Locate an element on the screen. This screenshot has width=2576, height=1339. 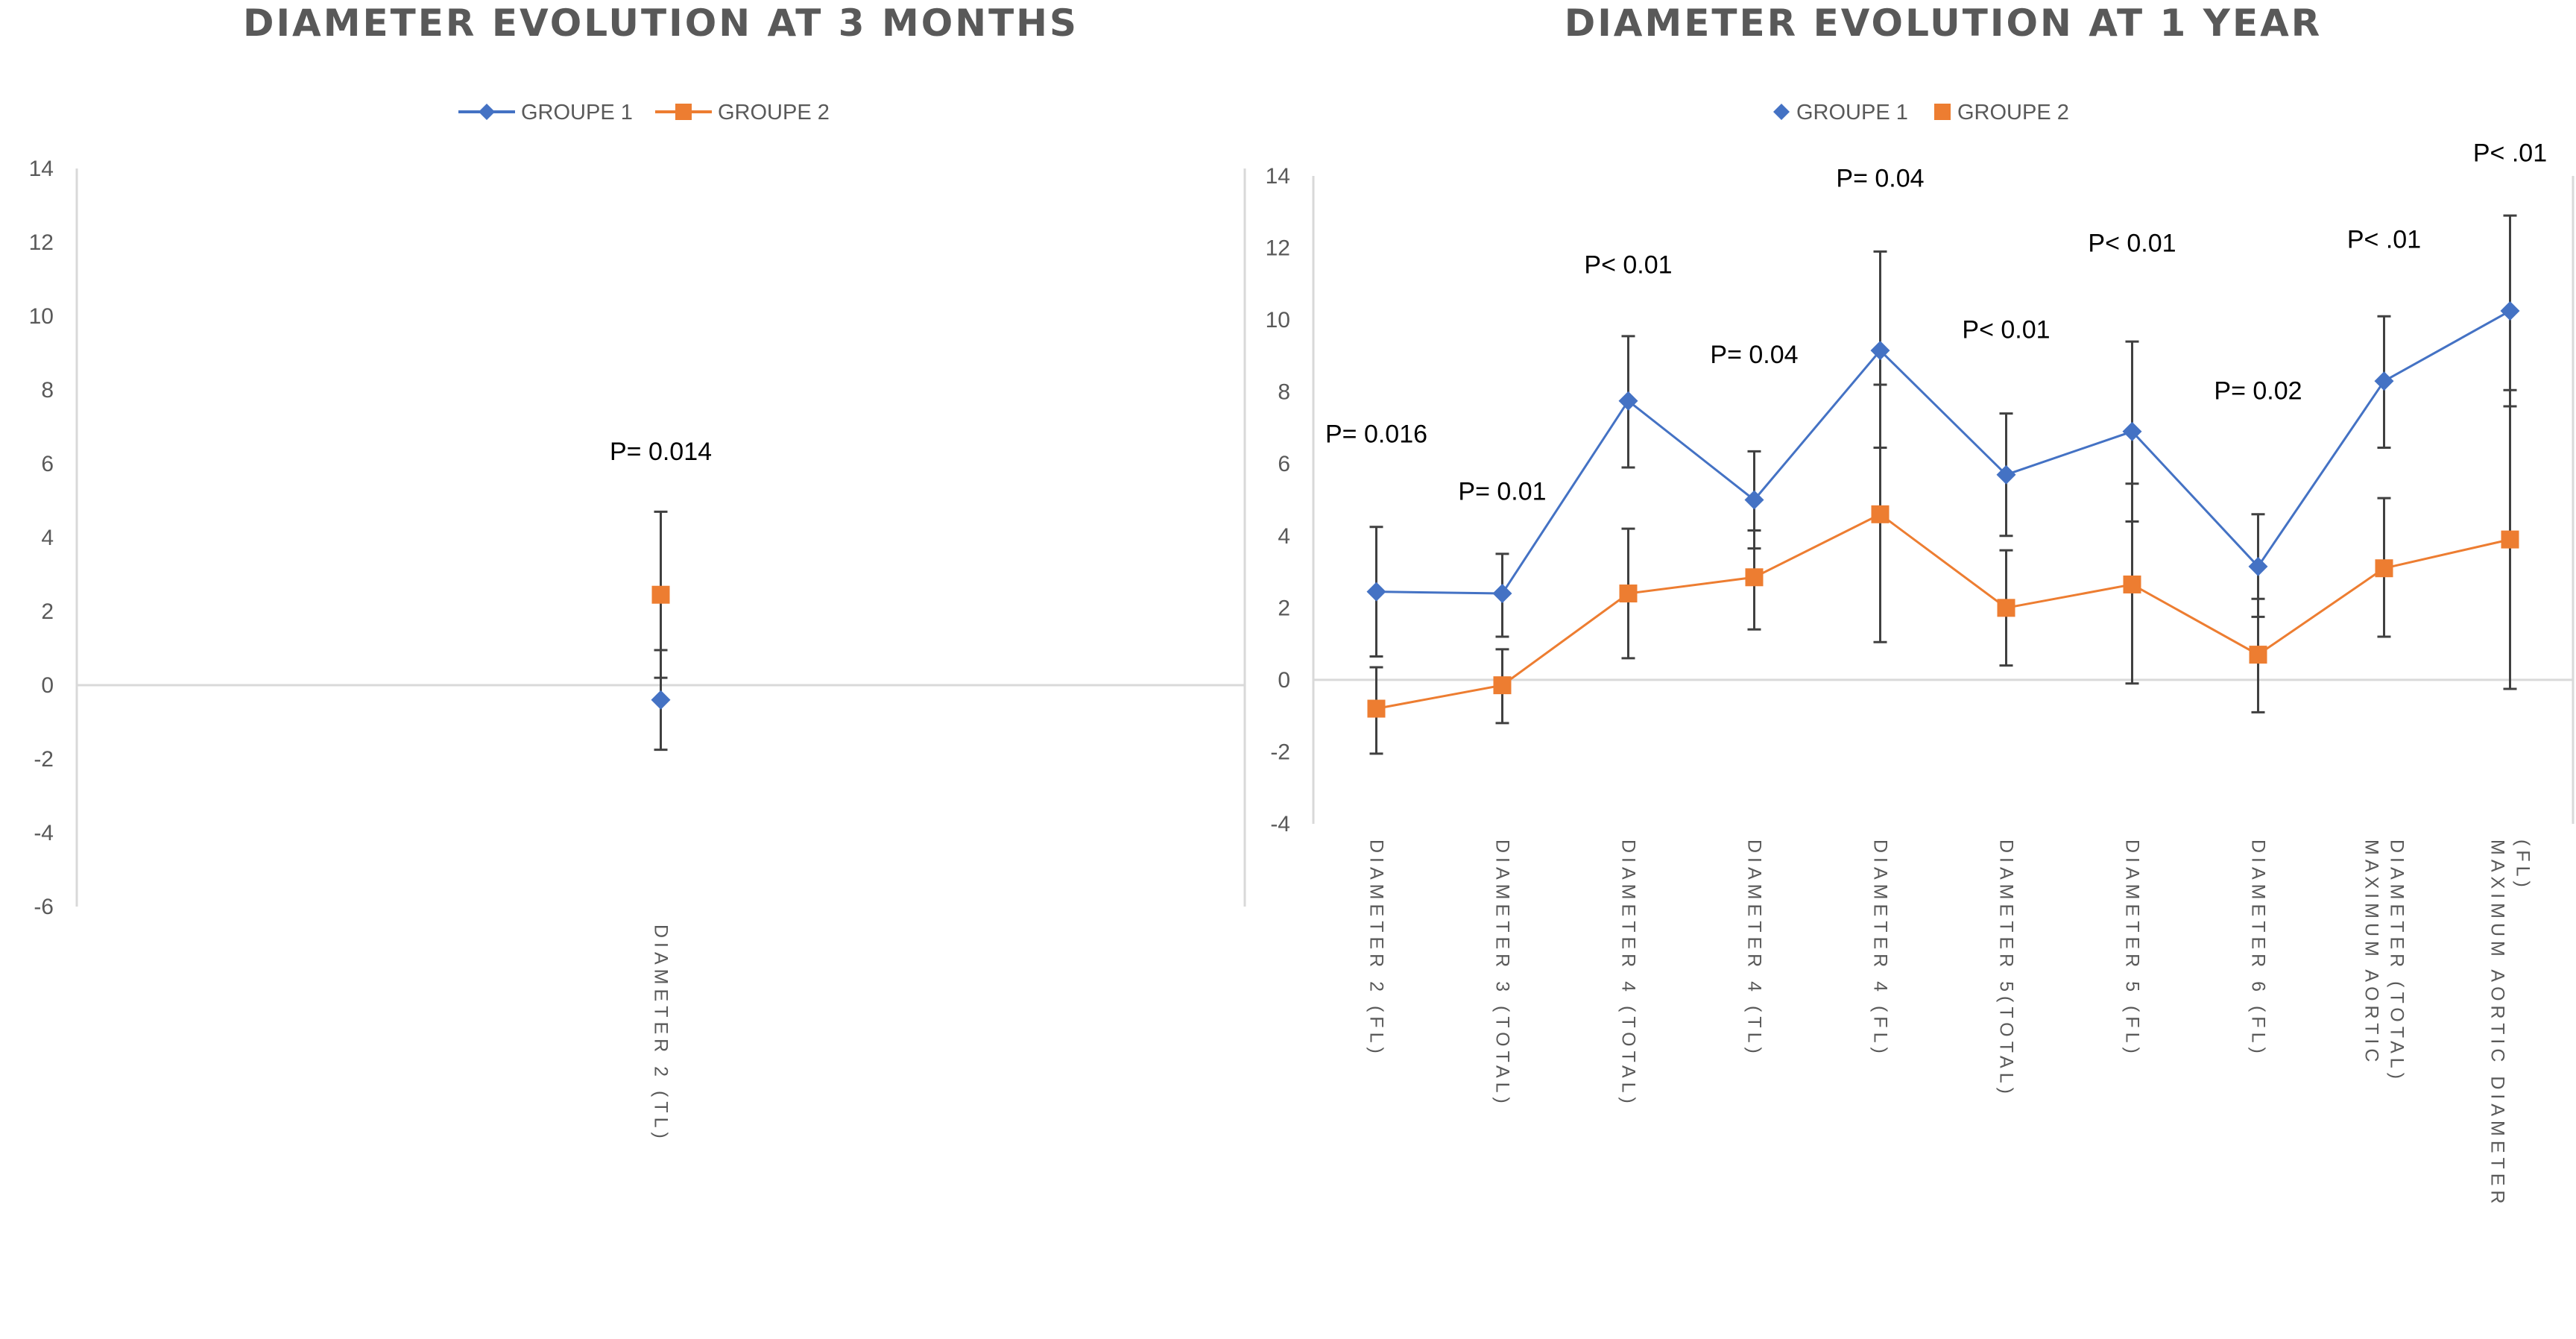
x-tick-label: DIAMETER 6 (FL) is located at coordinates (2258, 948).